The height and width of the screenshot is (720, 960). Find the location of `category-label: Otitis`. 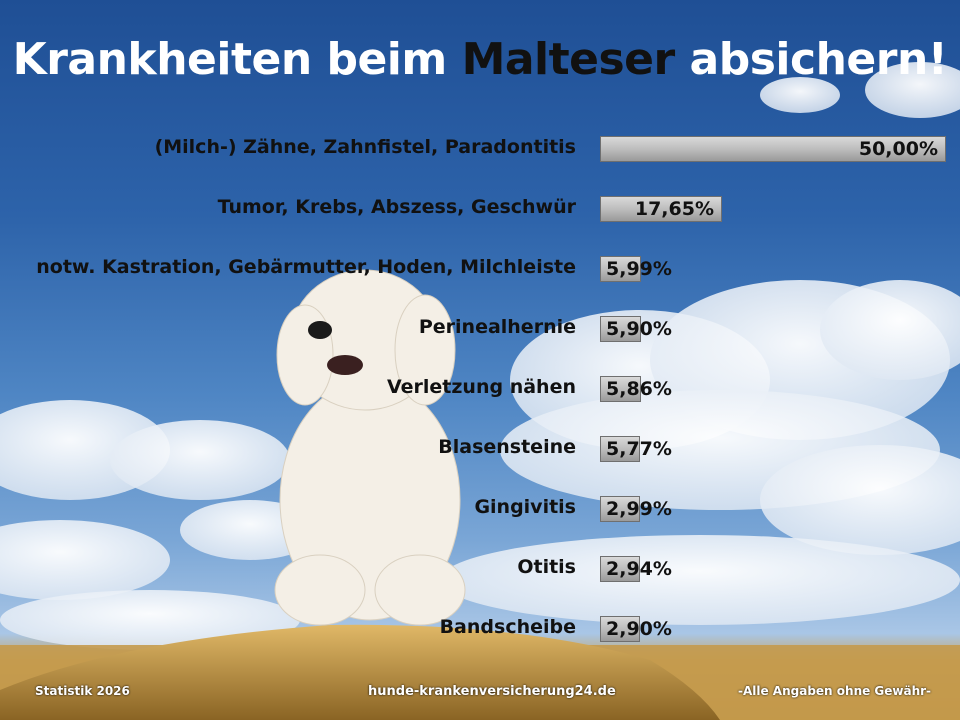

category-label: Otitis is located at coordinates (546, 567).